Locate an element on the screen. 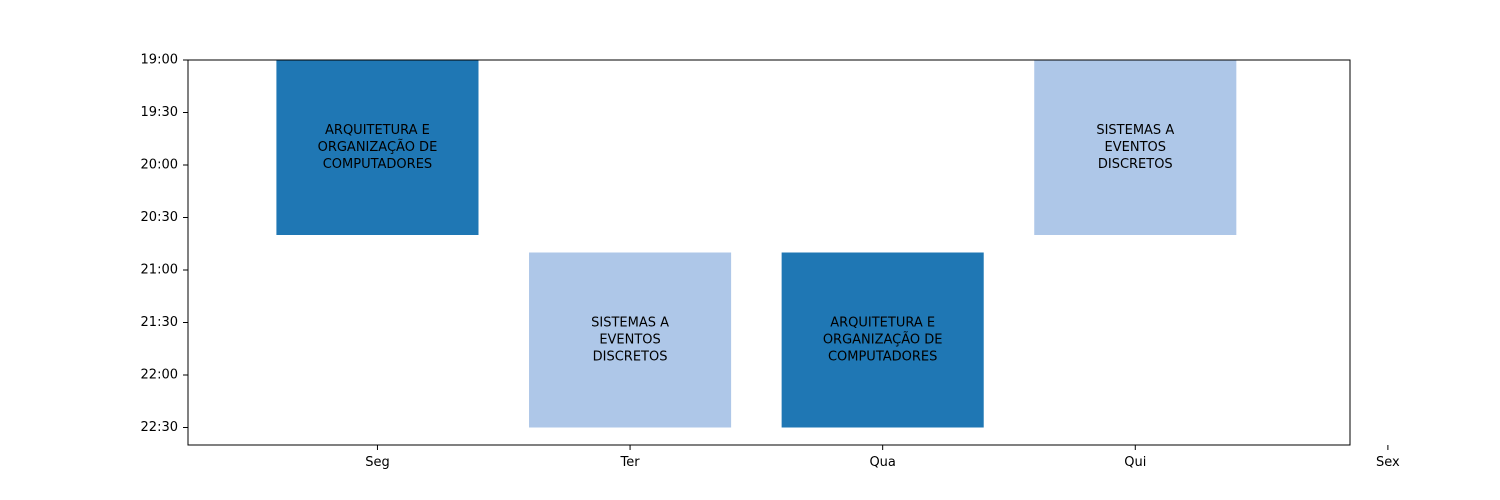  y-tick-label: 20:30 is located at coordinates (159, 217).